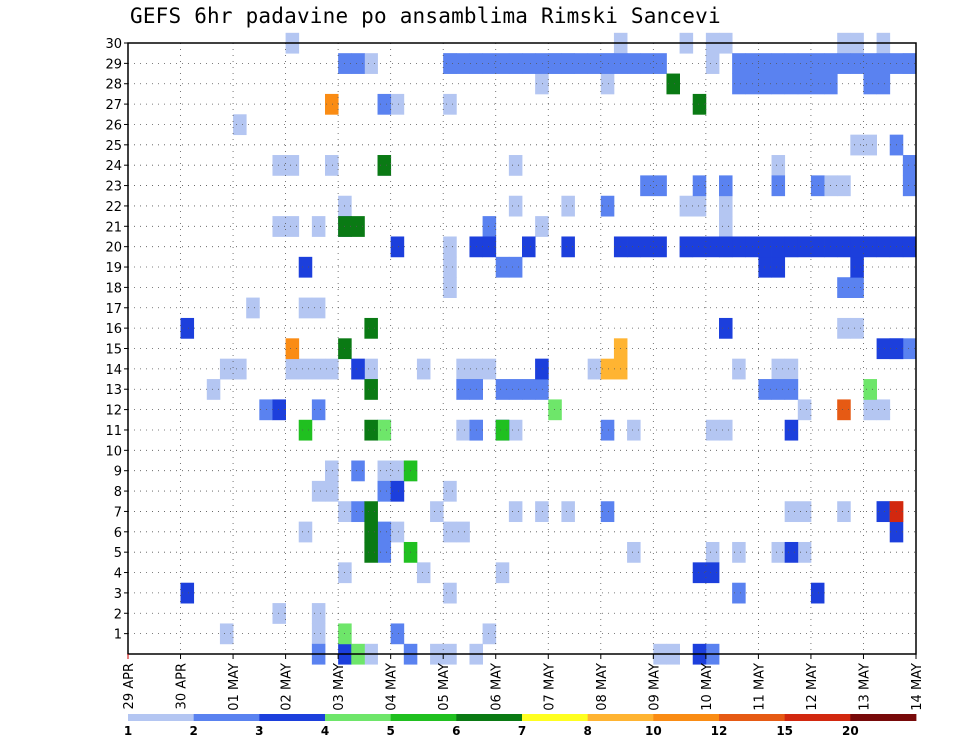 The image size is (960, 742). I want to click on x-tick-label: 03 MAY, so click(339, 687).